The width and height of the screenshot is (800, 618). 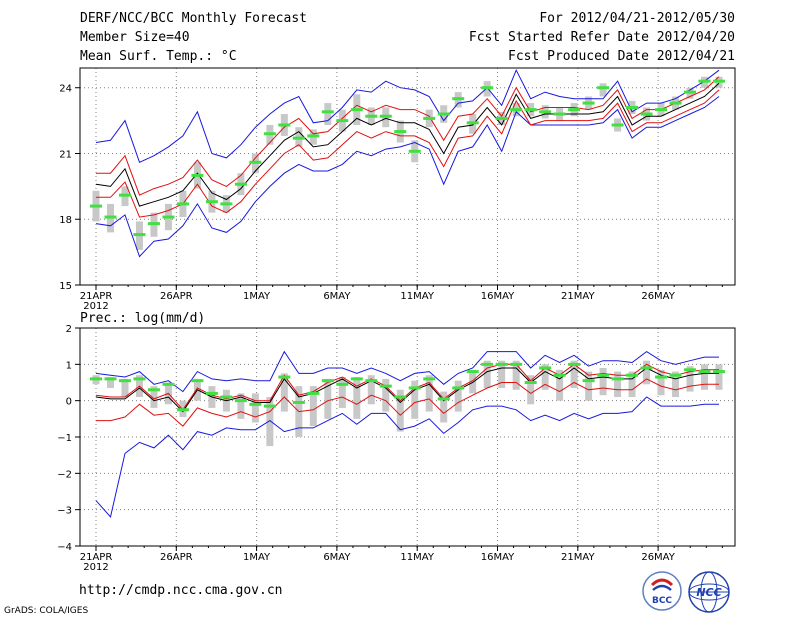 What do you see at coordinates (46, 611) in the screenshot?
I see `grads-credit: GrADS: COLA/IGES` at bounding box center [46, 611].